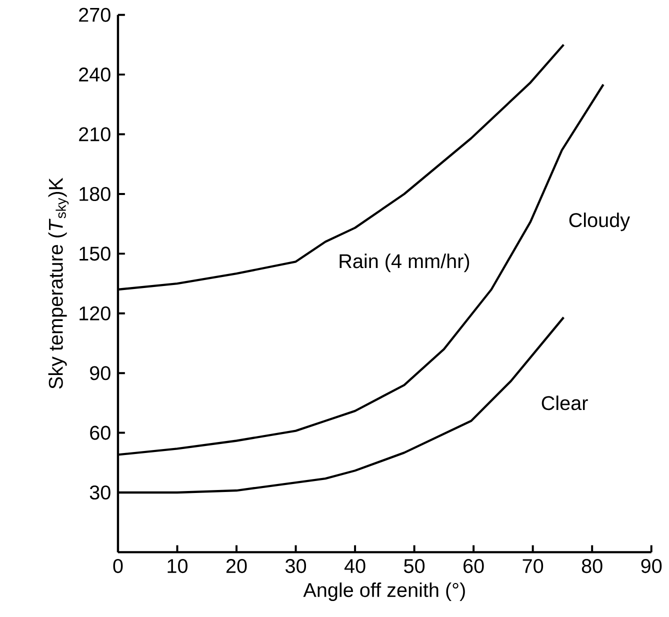  What do you see at coordinates (178, 566) in the screenshot?
I see `x-tick-label: 10` at bounding box center [178, 566].